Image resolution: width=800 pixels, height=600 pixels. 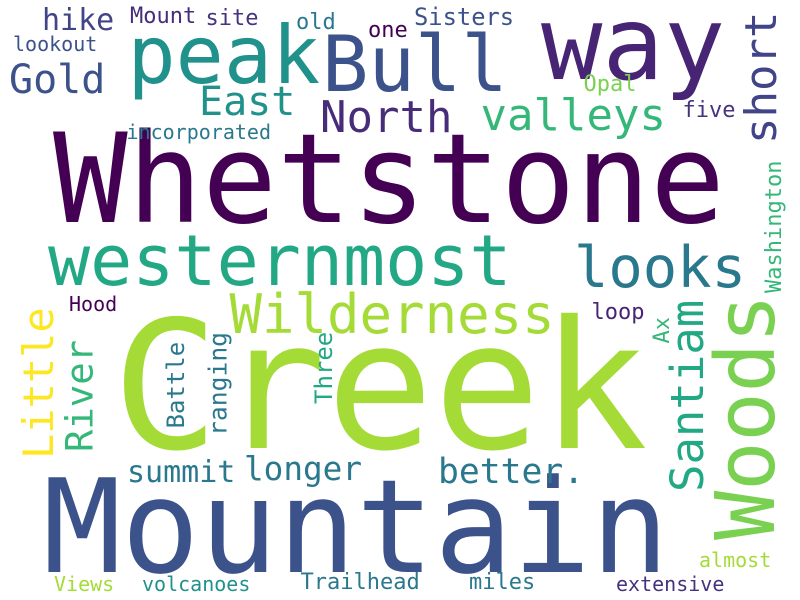 What do you see at coordinates (38, 383) in the screenshot?
I see `word-little: Little` at bounding box center [38, 383].